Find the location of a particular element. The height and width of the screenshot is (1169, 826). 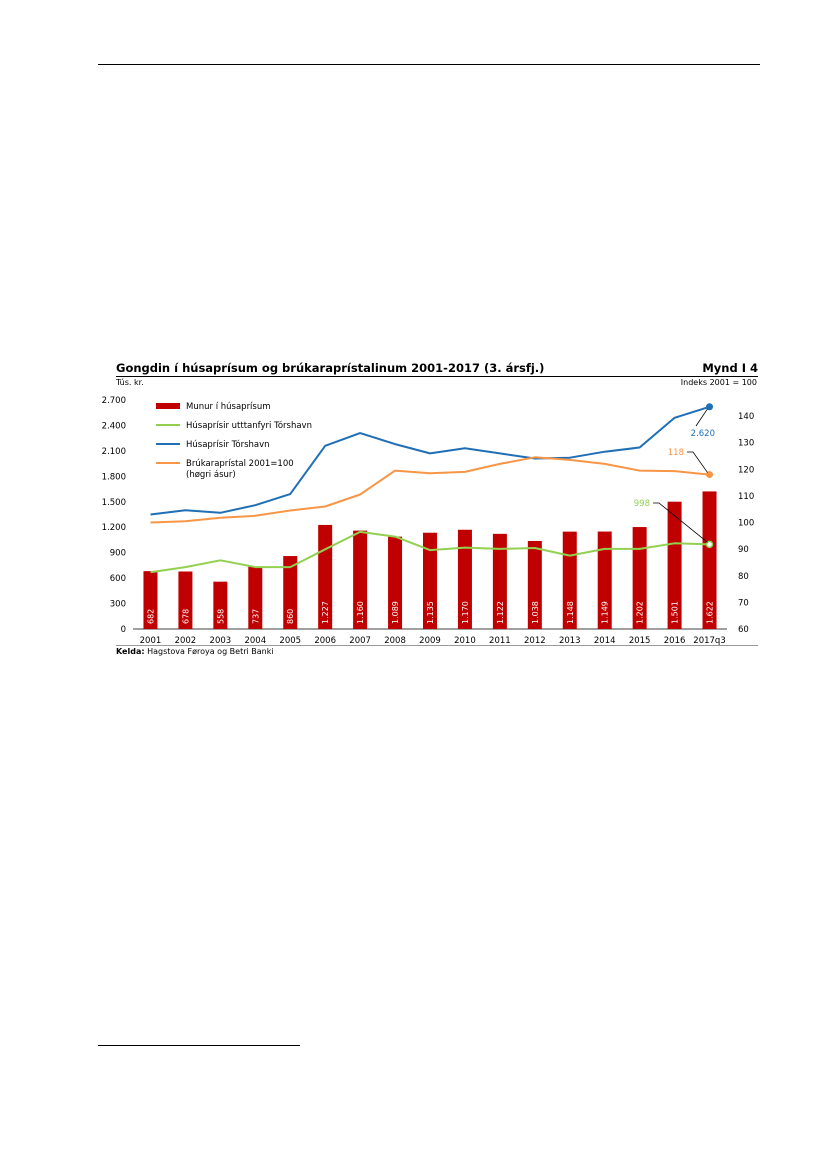

series-line-torshavn is located at coordinates (430, 460).